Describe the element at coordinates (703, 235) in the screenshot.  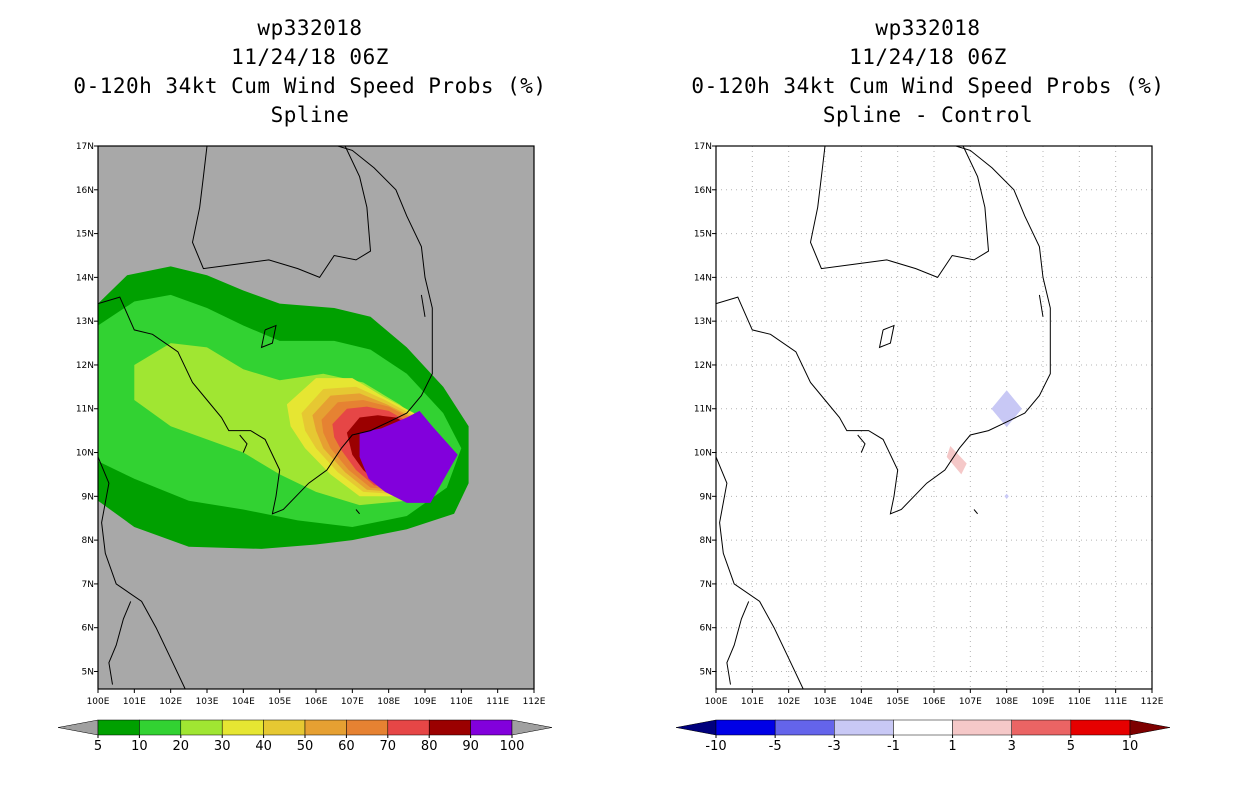
I see `y-tick-label: 15N` at that location.